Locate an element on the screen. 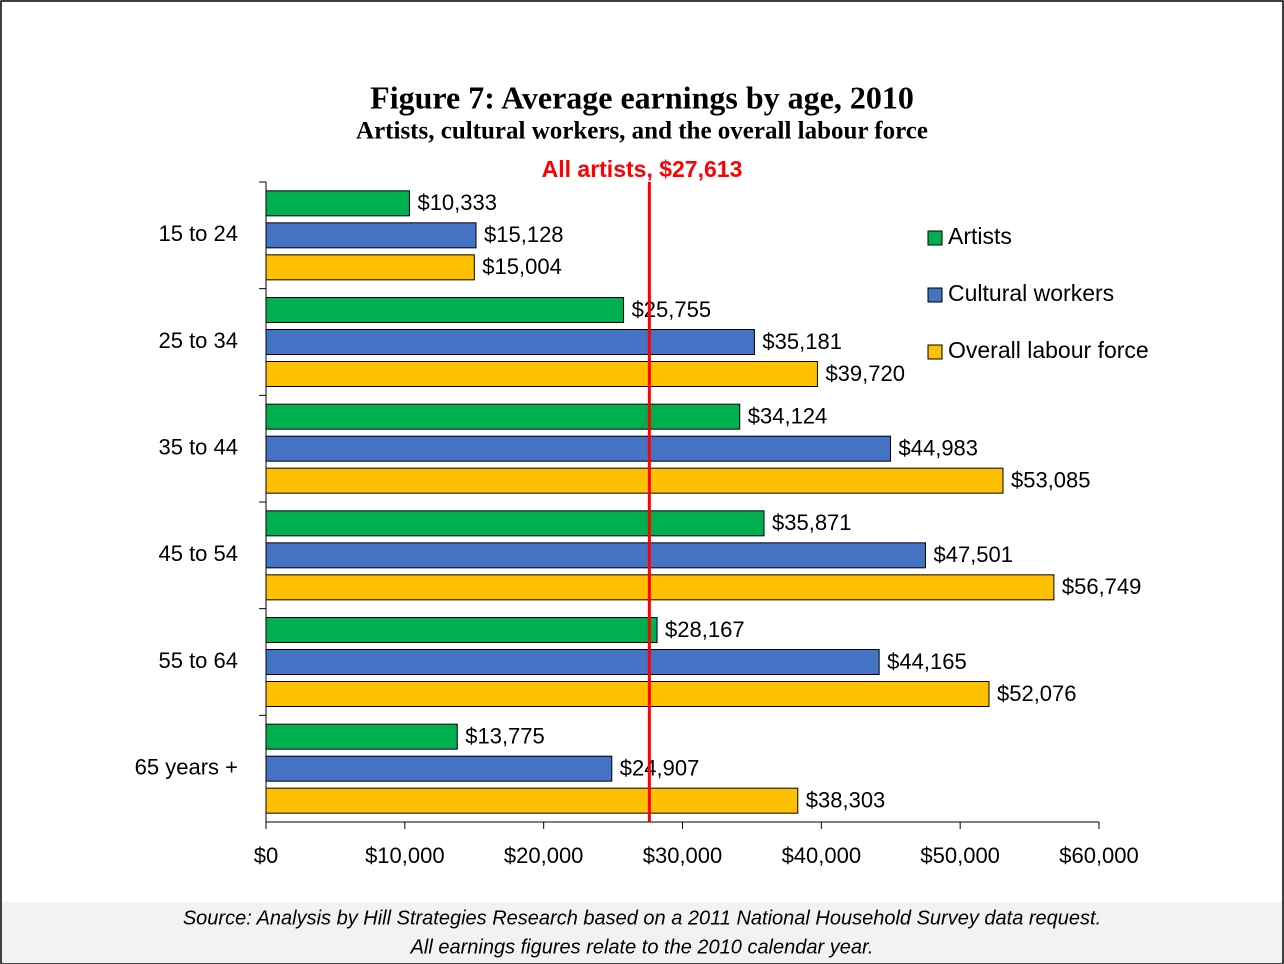  value-label: $39,720 is located at coordinates (865, 373).